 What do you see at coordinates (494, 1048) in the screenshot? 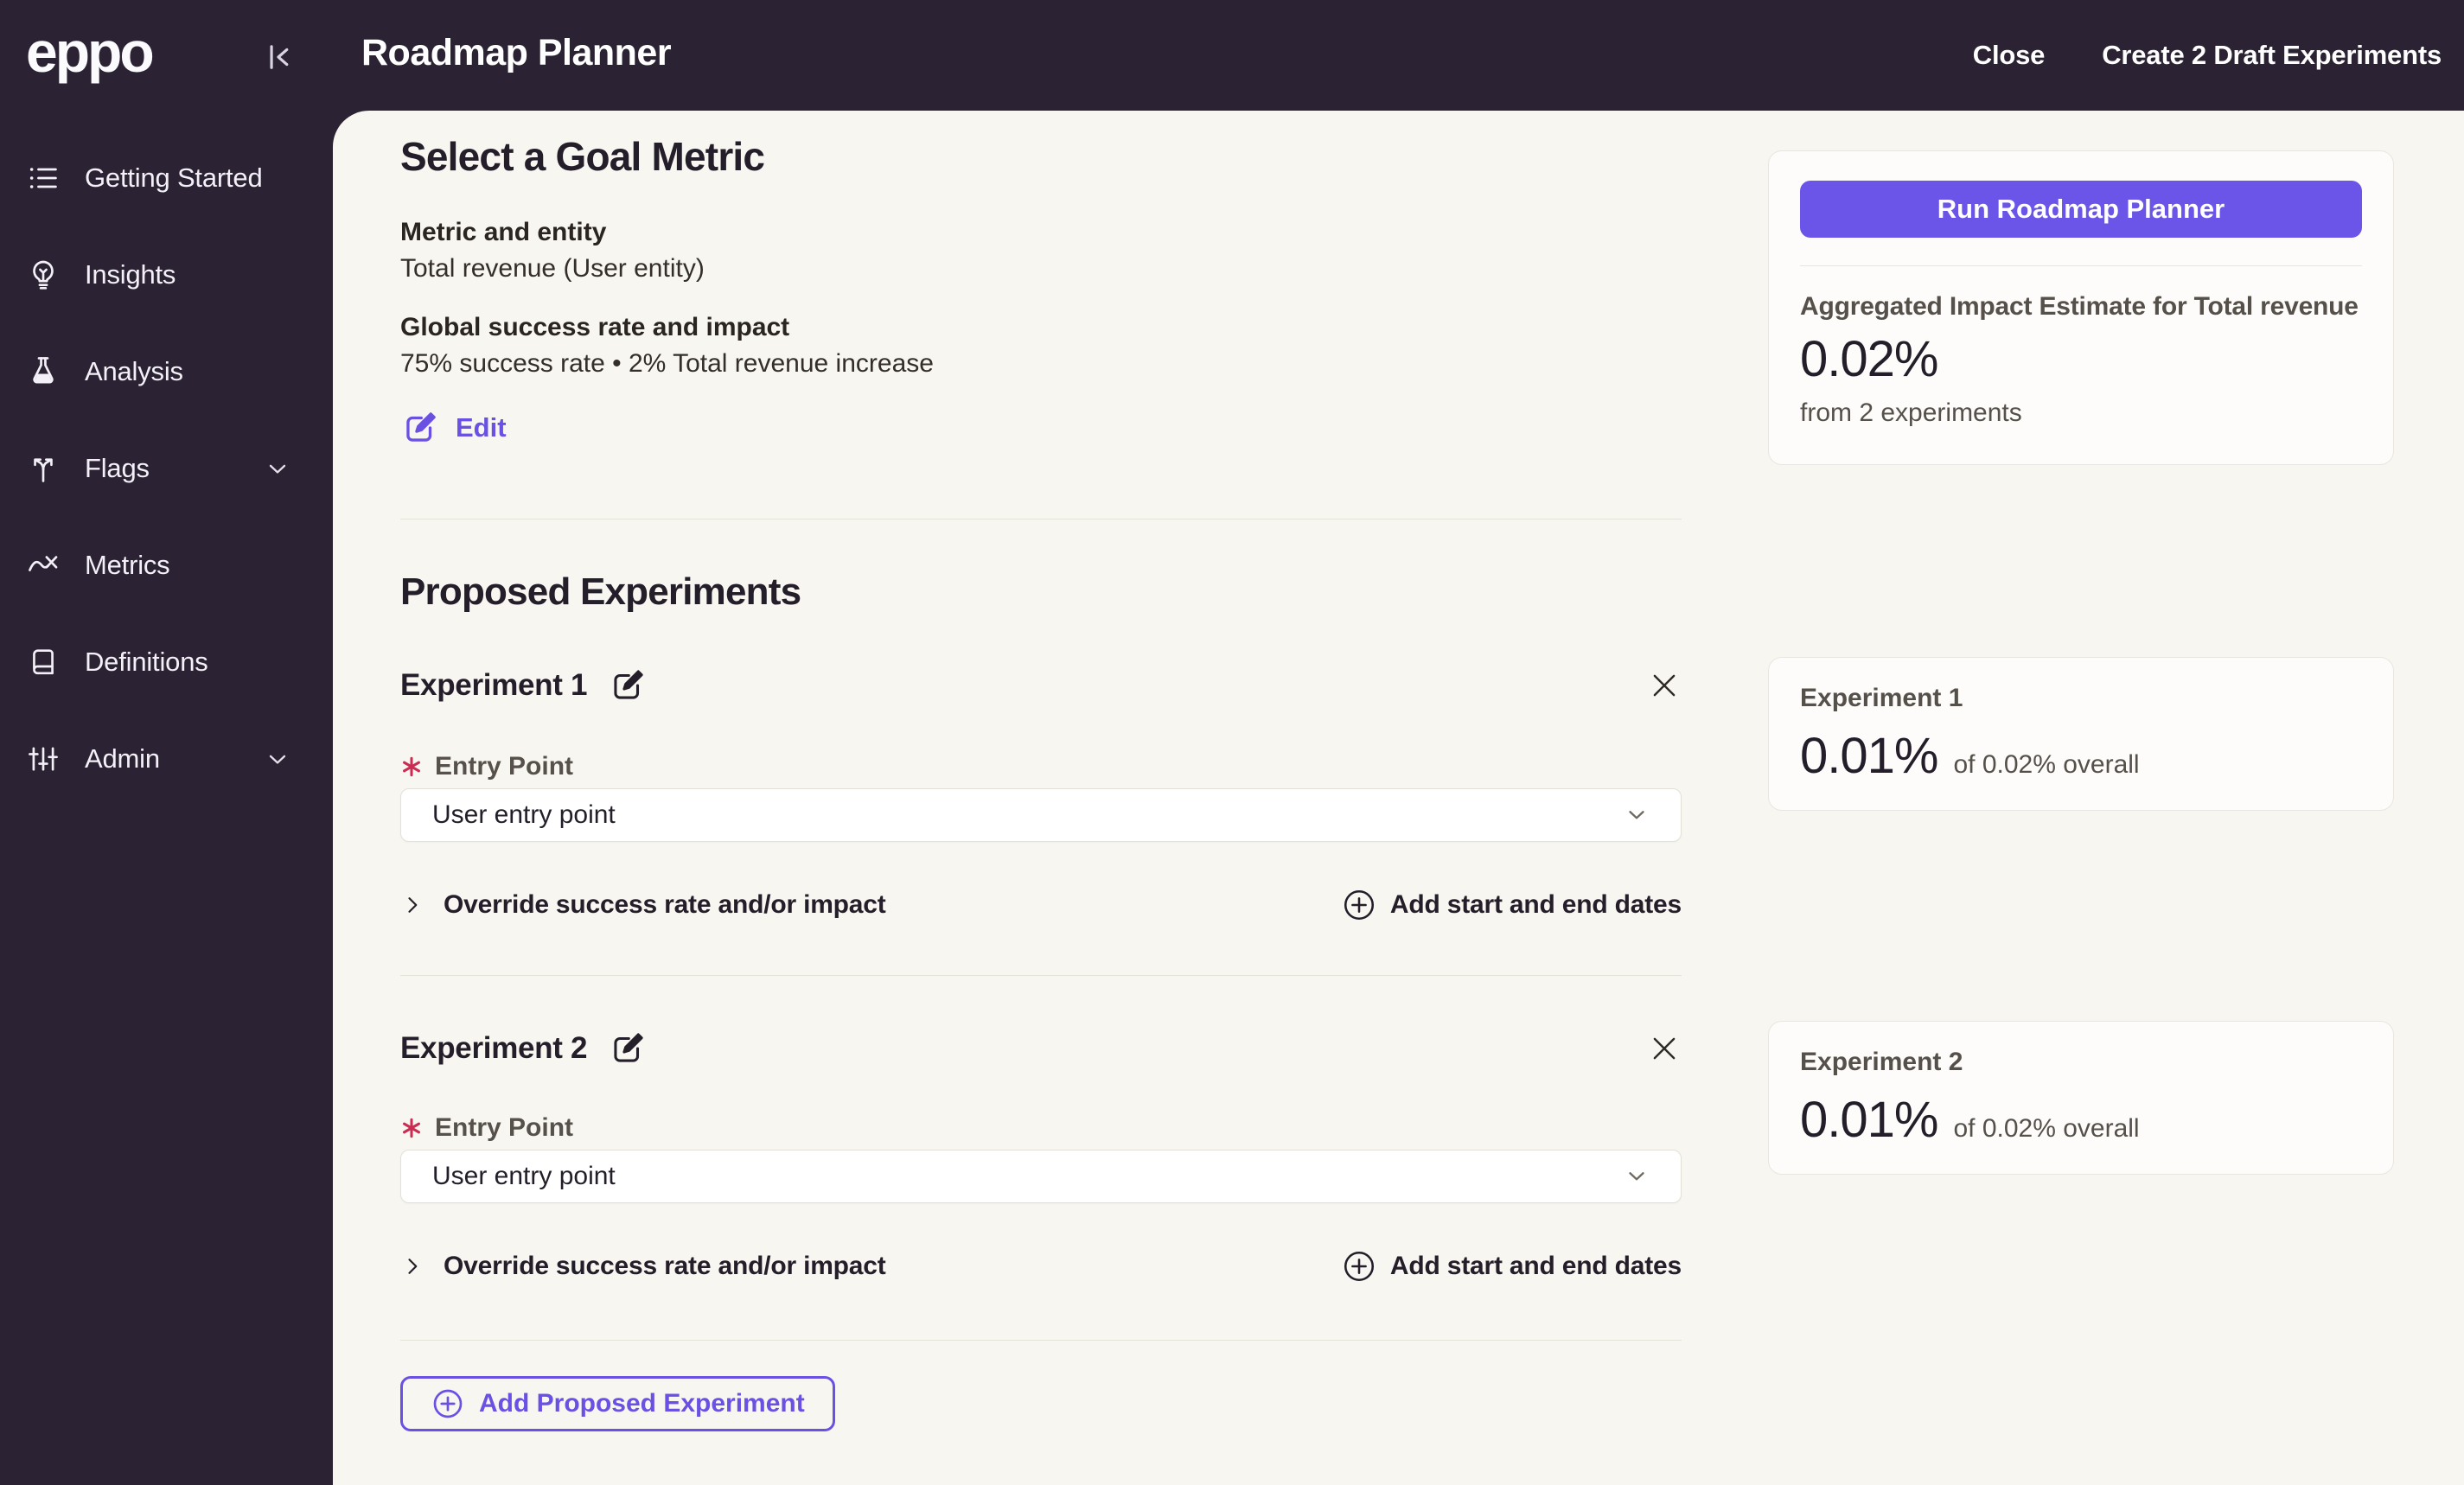
I see `experiment-2-name: Experiment 2` at bounding box center [494, 1048].